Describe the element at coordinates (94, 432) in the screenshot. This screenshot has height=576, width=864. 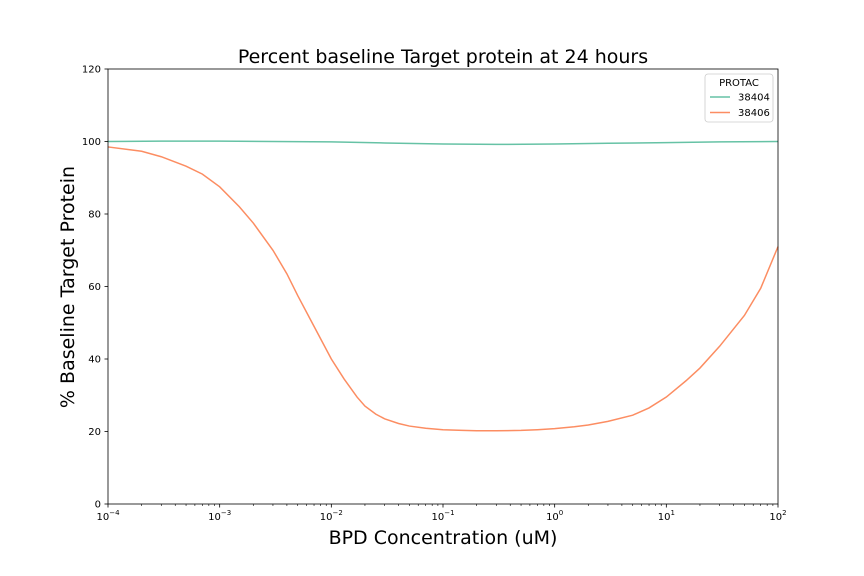
I see `y-tick-label: 20` at that location.